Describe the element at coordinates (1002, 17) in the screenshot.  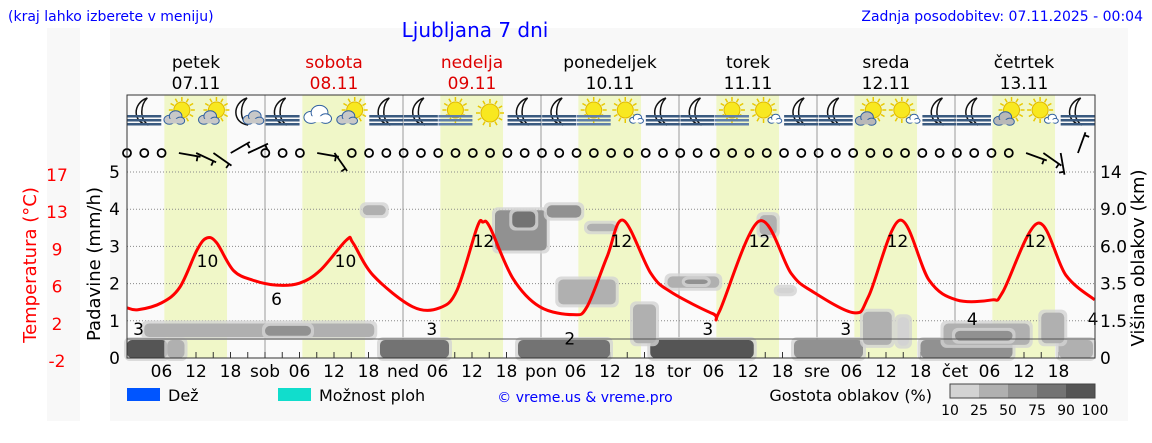
I see `last-updated: Zadnja posodobitev: 07.11.2025 - 00:04` at that location.